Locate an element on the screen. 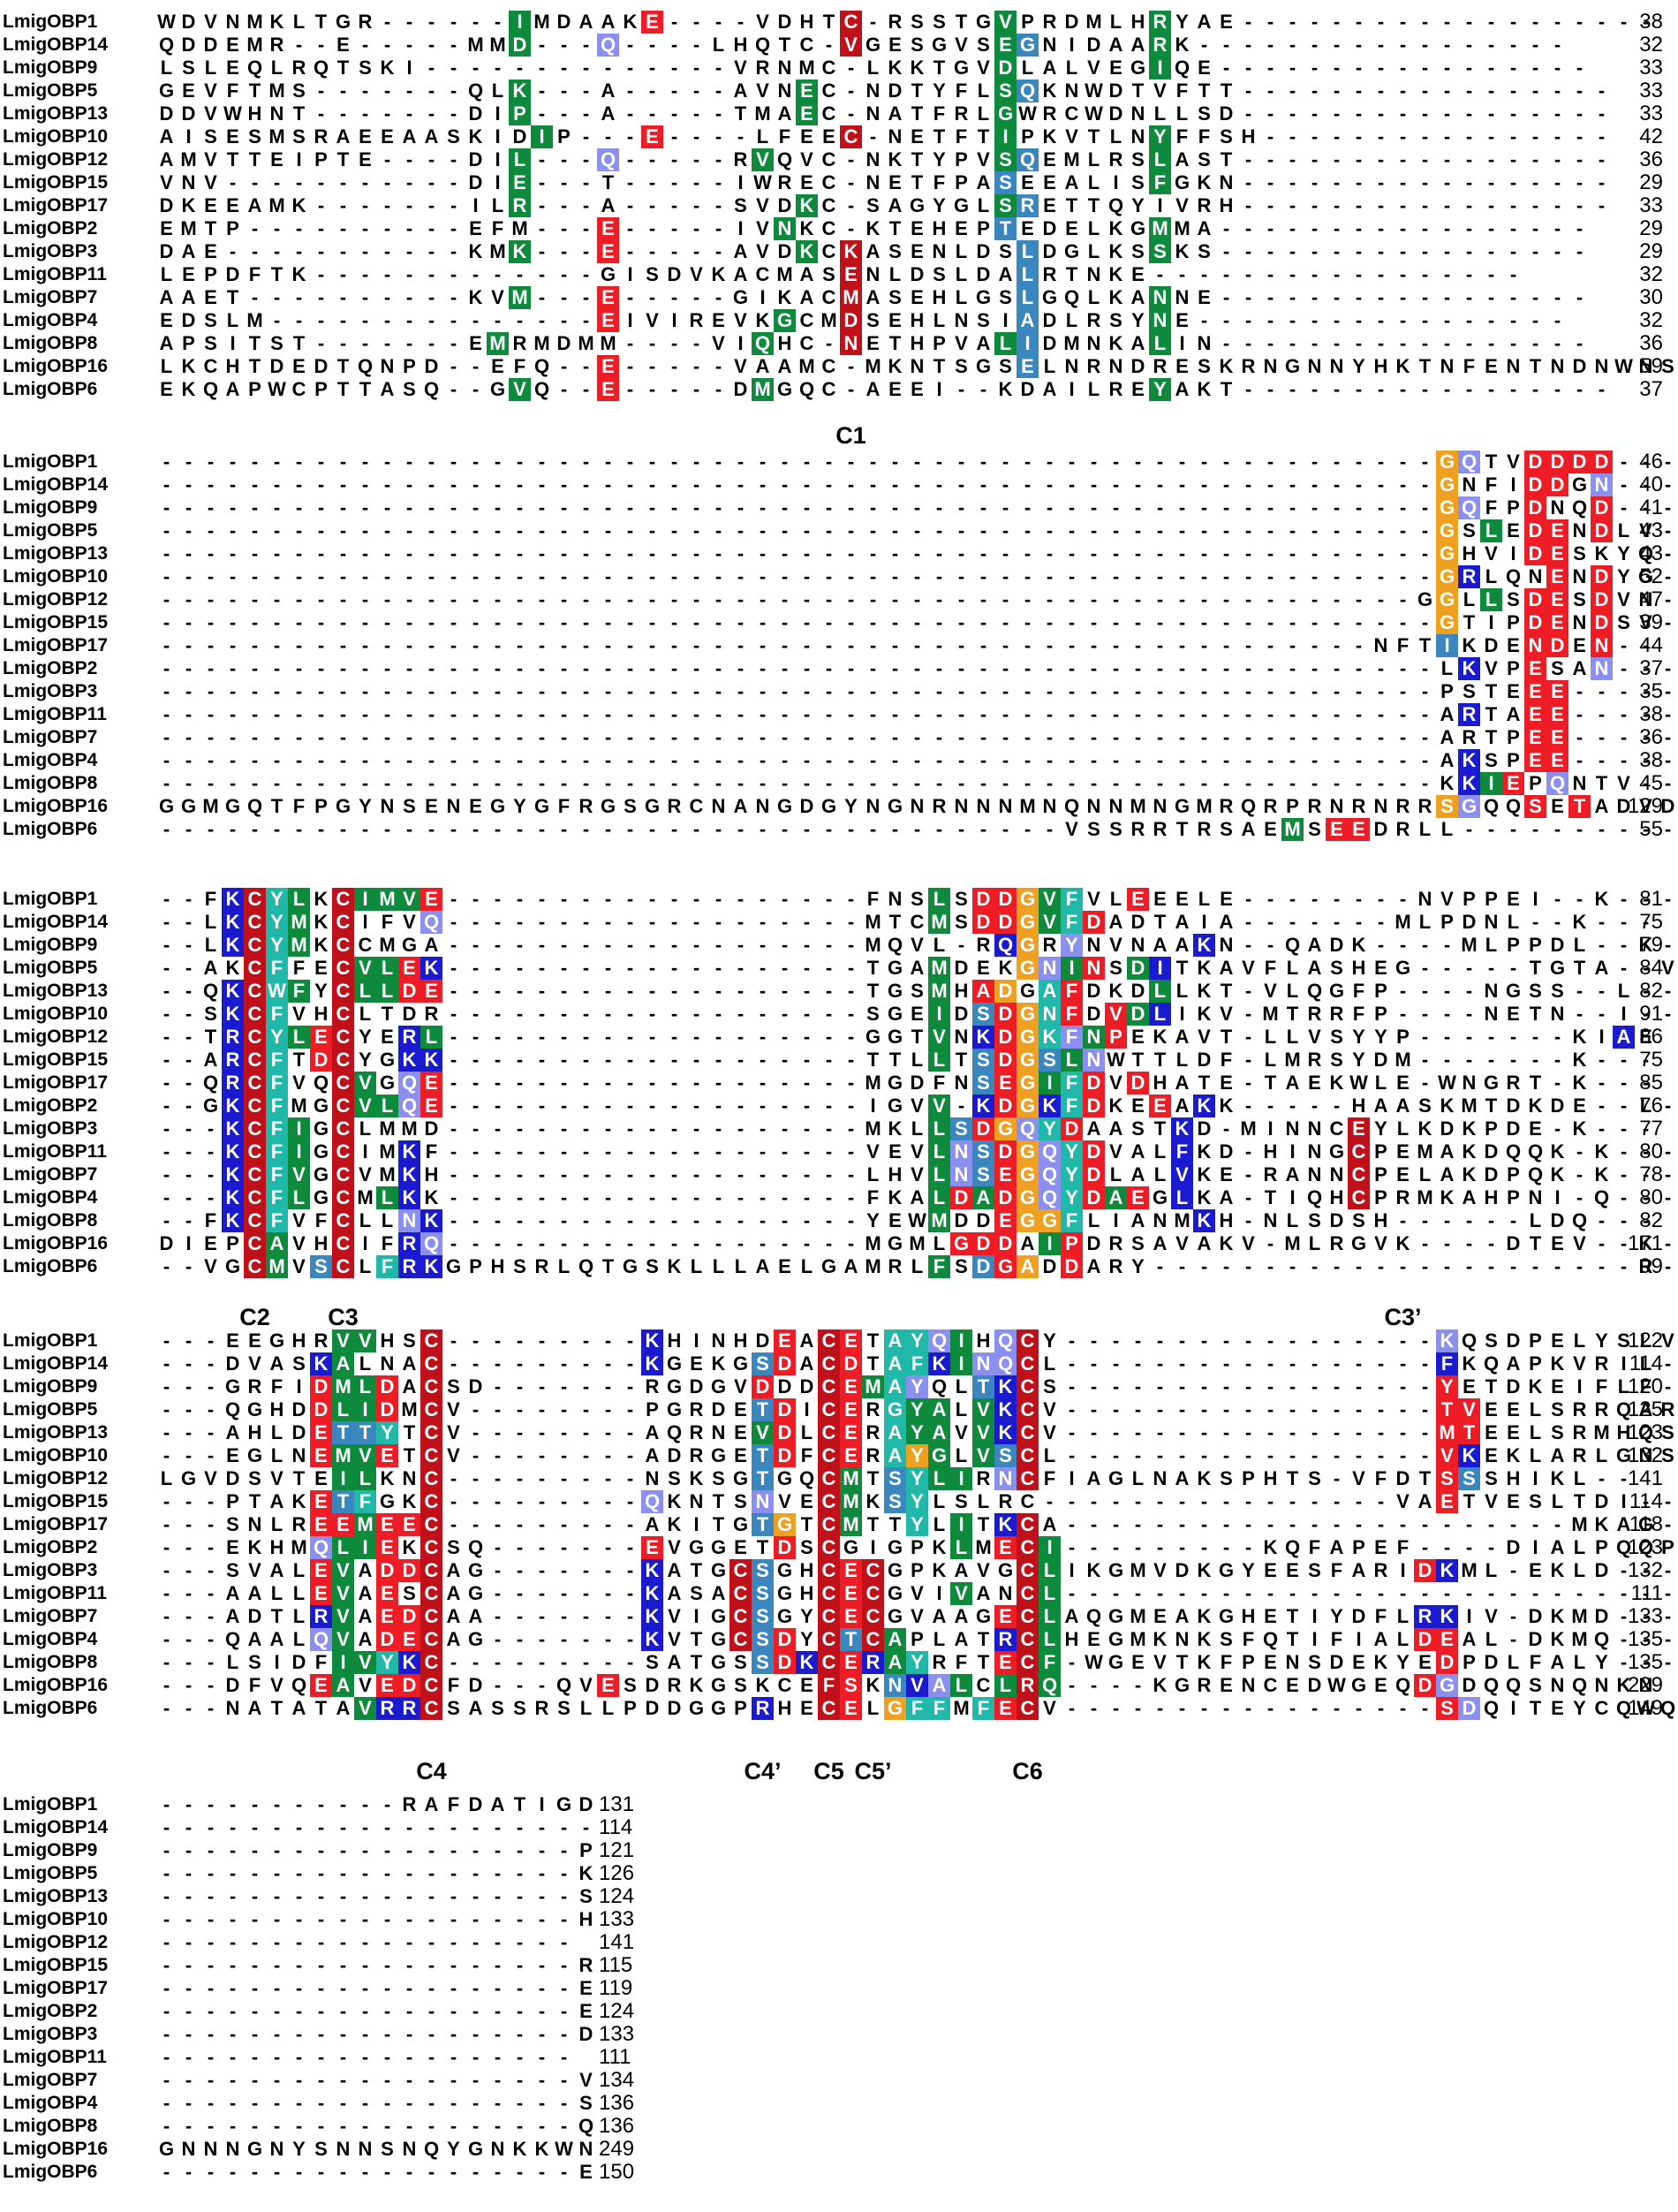 Image resolution: width=1678 pixels, height=2212 pixels. residue-count: 32 is located at coordinates (1651, 320).